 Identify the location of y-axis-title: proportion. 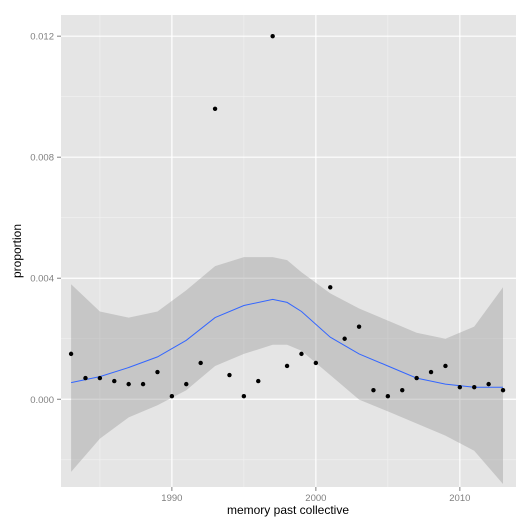
(17, 251).